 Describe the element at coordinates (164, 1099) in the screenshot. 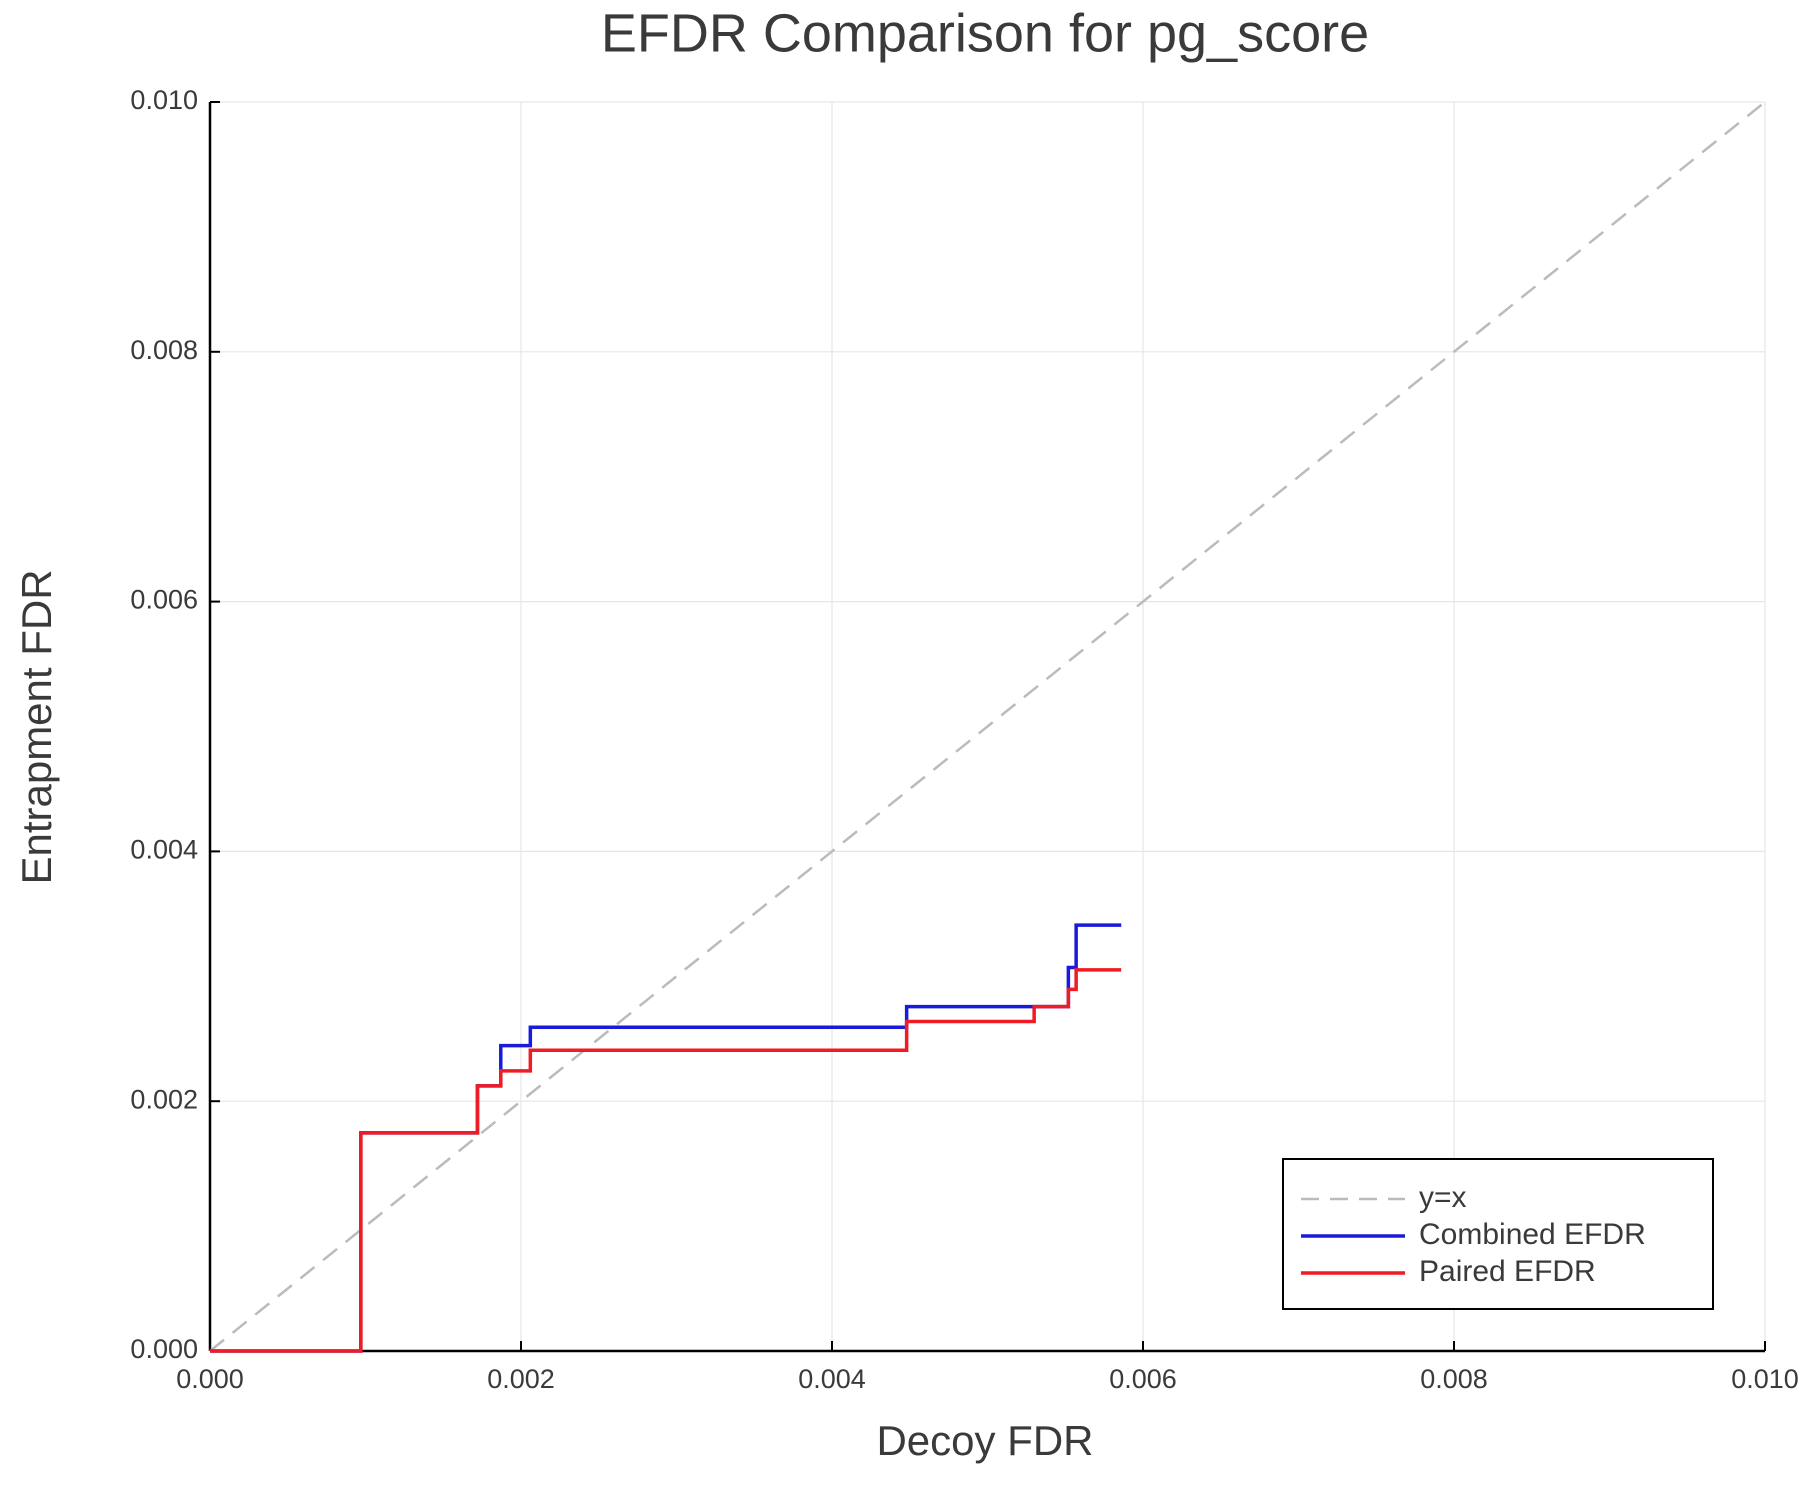

I see `y-tick-label: 0.002` at that location.